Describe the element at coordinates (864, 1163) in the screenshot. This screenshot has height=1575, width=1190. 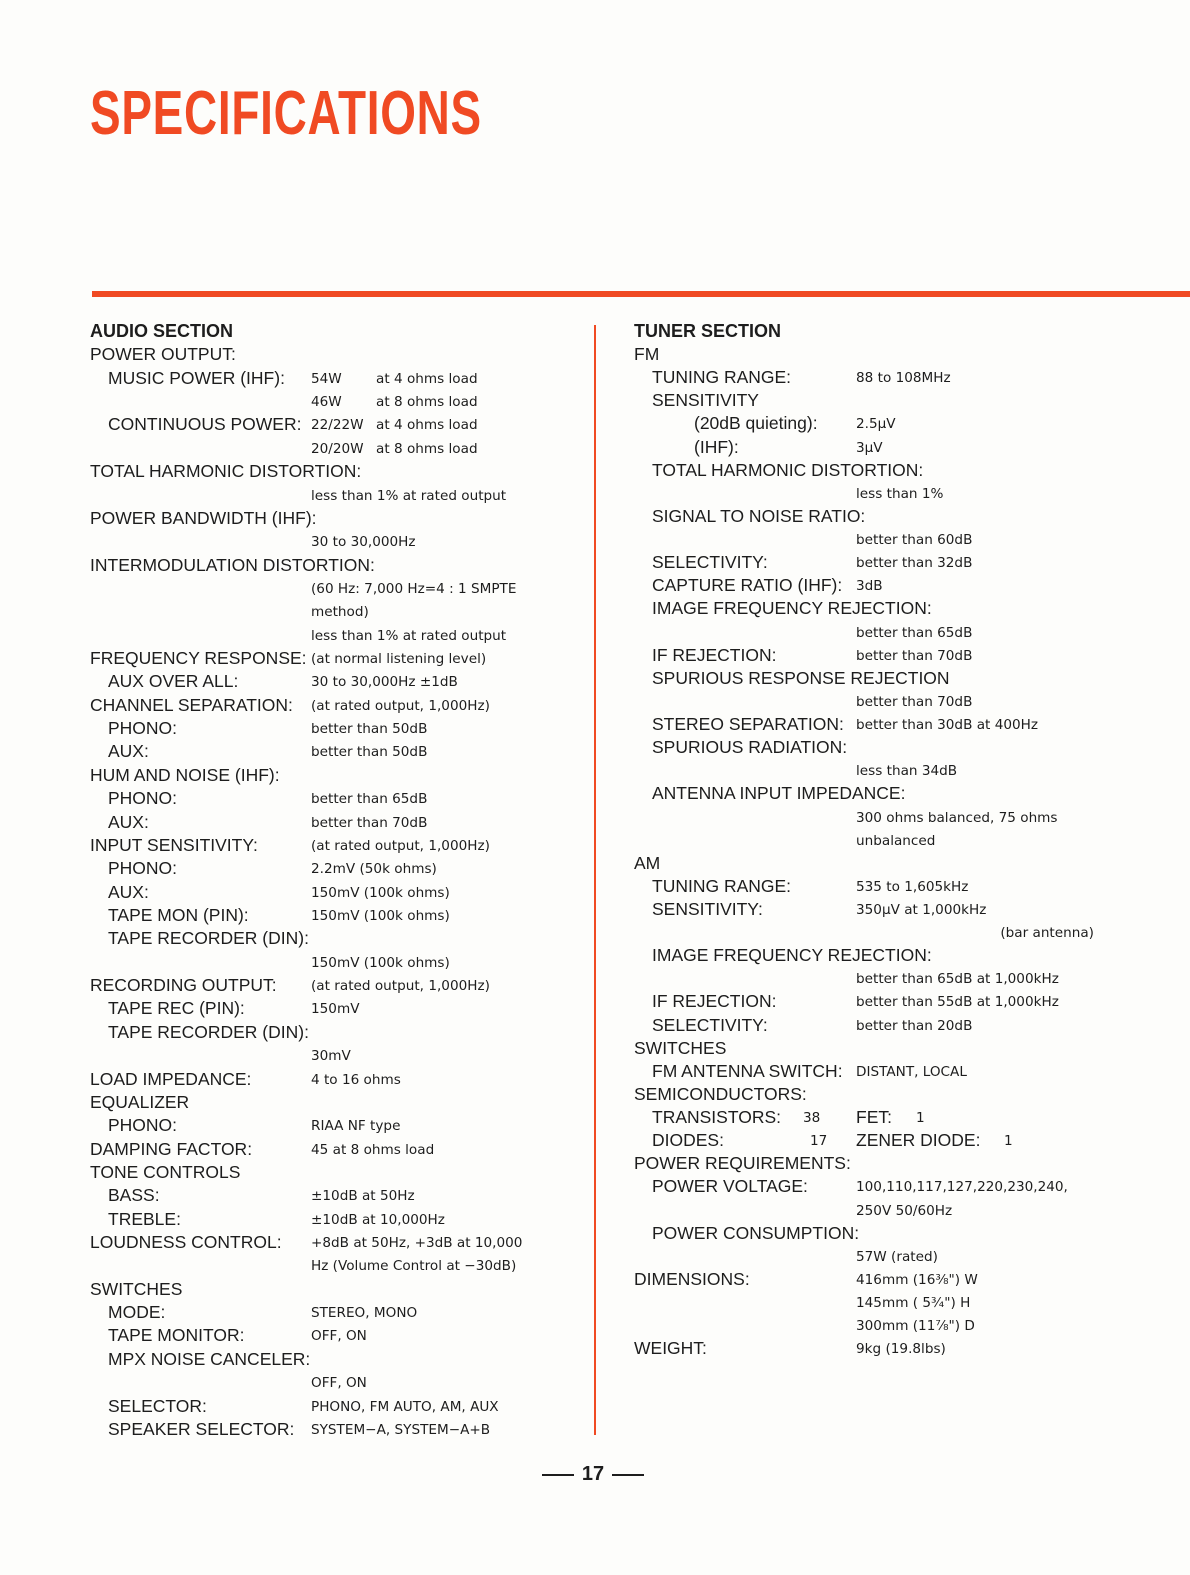
I see `spec-row: POWER REQUIREMENTS:` at that location.